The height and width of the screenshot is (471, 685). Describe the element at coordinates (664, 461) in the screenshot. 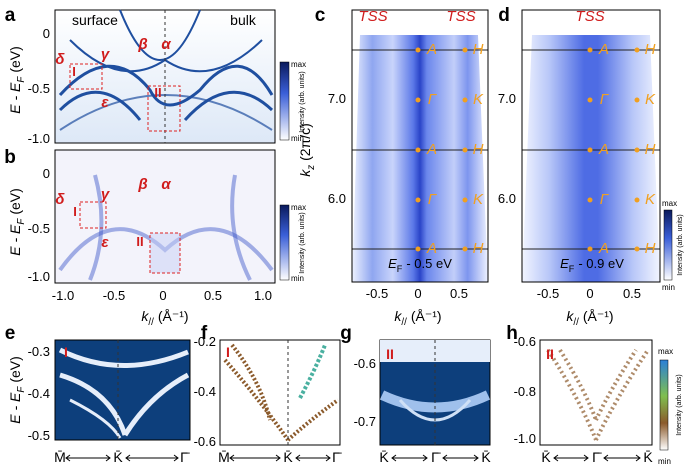

I see `colorbar-min: min` at that location.